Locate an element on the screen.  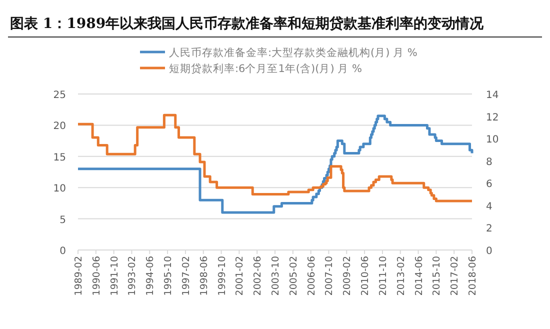
x-tick-label: 2003-10 is located at coordinates (276, 276).